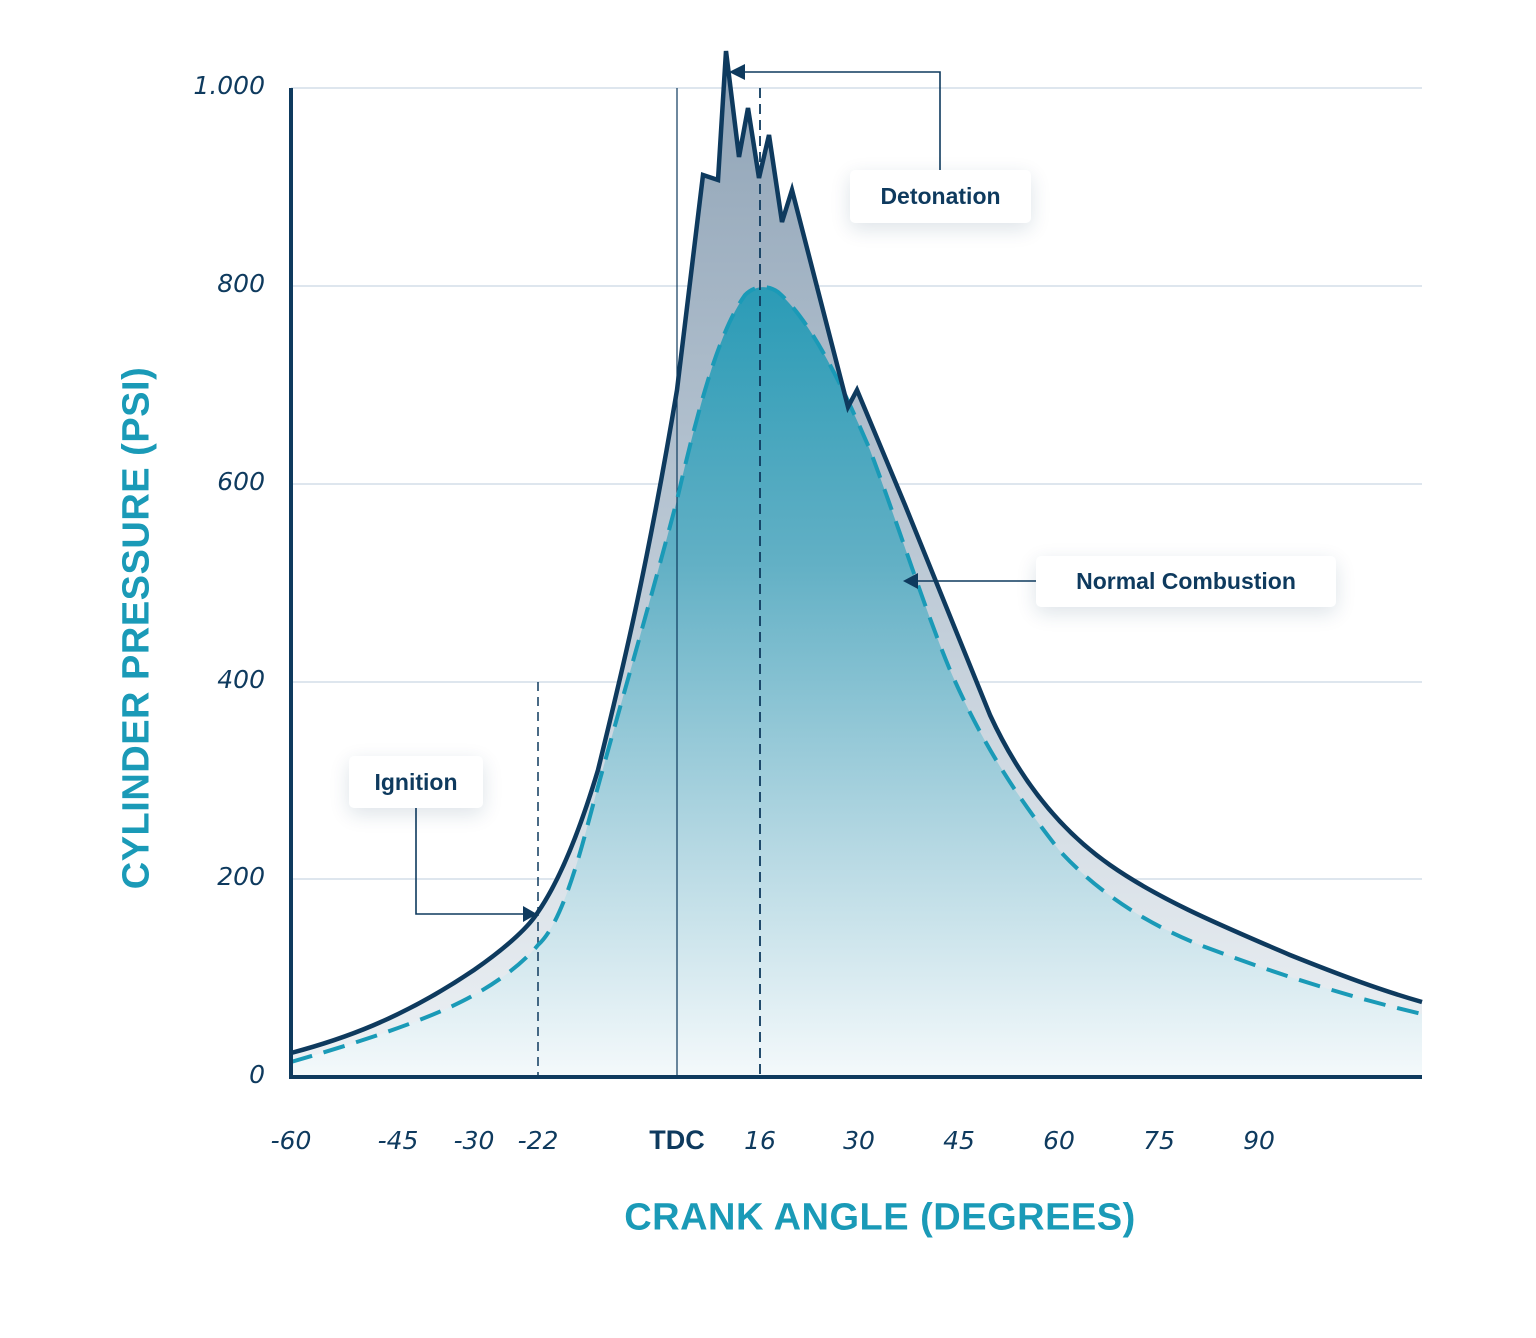 The width and height of the screenshot is (1536, 1338). I want to click on y-tick-label: 800, so click(241, 283).